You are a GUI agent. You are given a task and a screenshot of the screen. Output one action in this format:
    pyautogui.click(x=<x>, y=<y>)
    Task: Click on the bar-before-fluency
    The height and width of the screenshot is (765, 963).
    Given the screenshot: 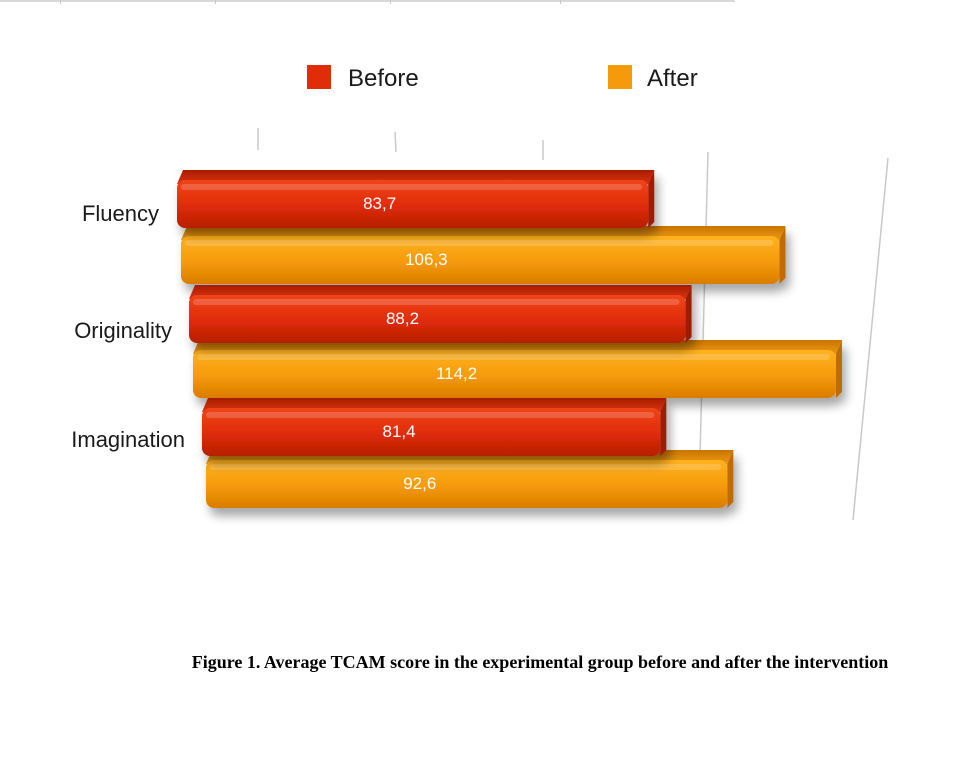 What is the action you would take?
    pyautogui.click(x=416, y=199)
    